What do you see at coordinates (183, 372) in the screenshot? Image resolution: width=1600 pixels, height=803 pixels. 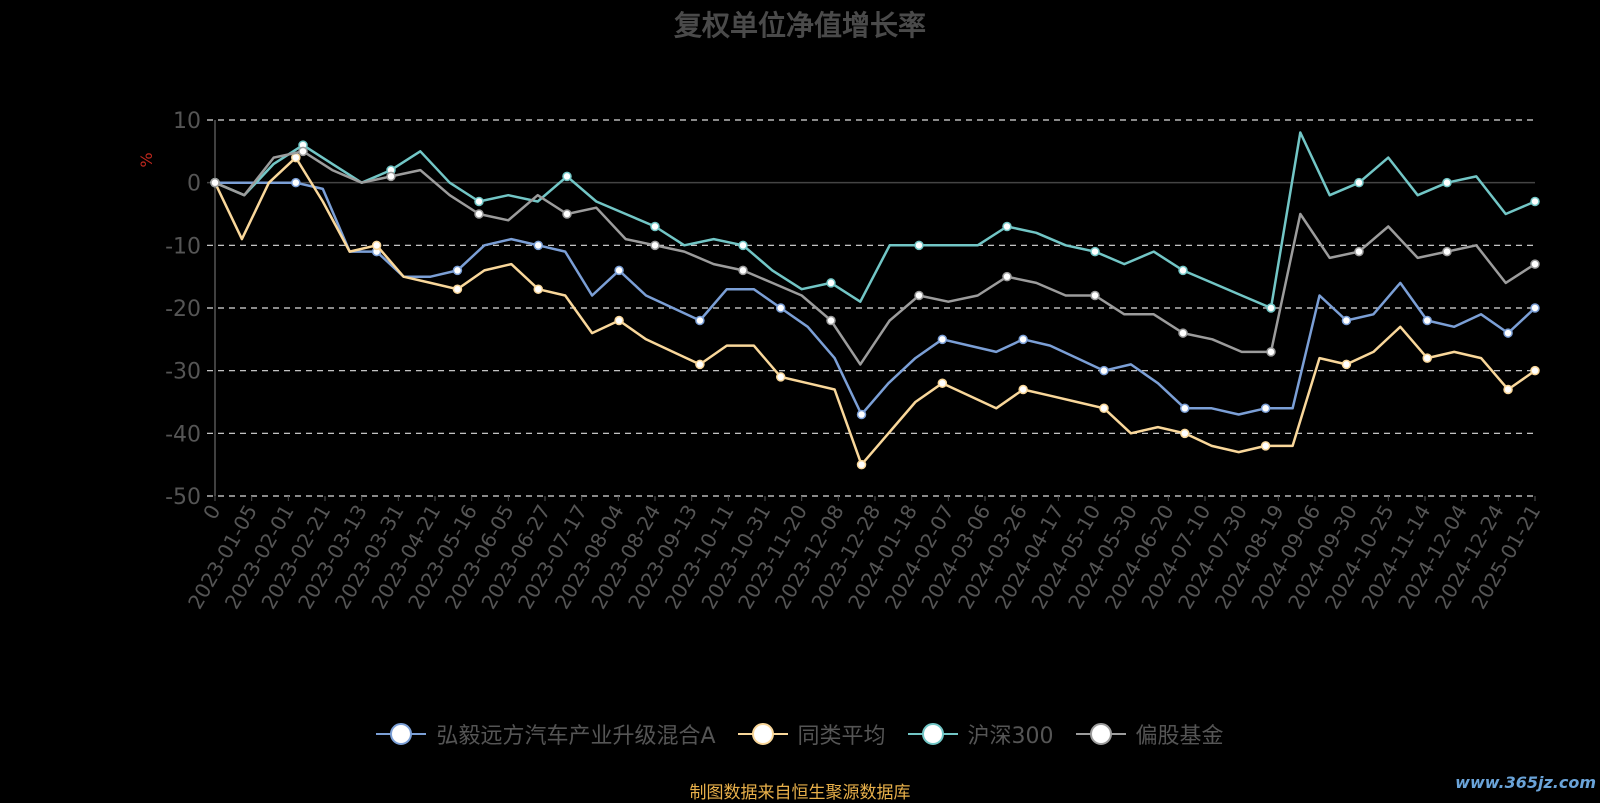 I see `y-tick-label: -30` at bounding box center [183, 372].